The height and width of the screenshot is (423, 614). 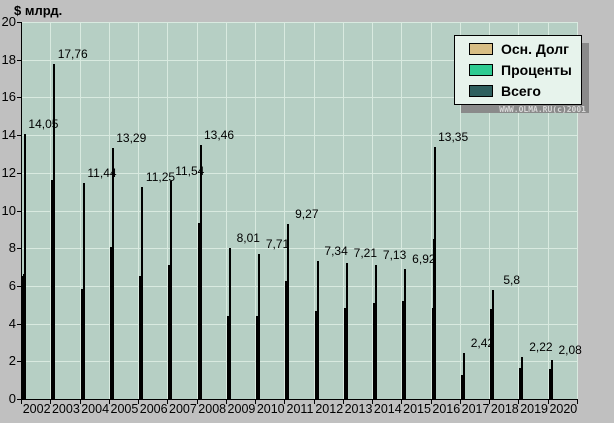 I want to click on bar-vsego-2019, so click(x=522, y=378).